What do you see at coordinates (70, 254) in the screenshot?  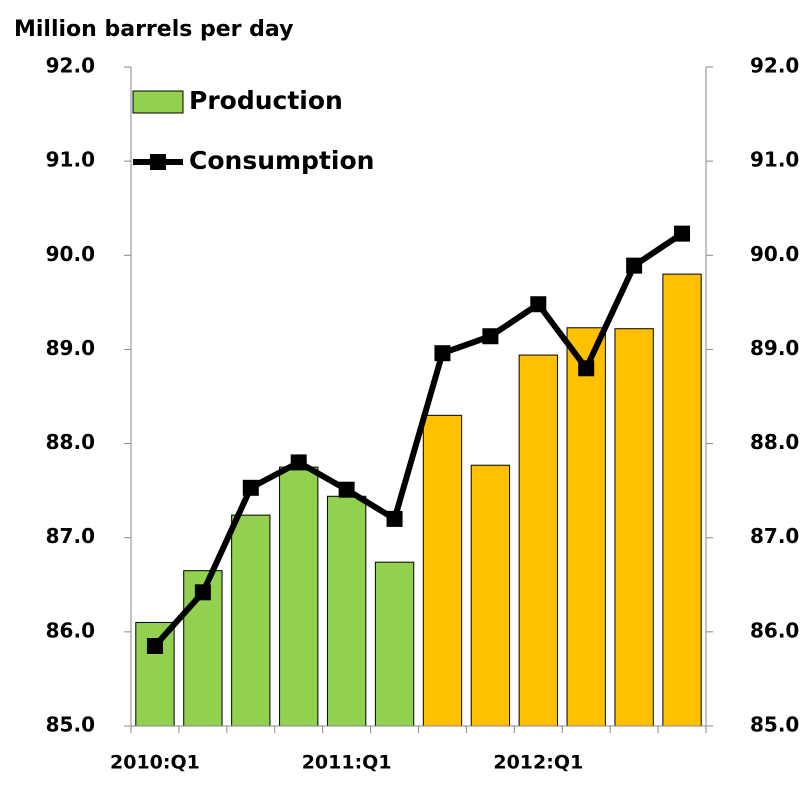 I see `y-tick-label: 90.0` at bounding box center [70, 254].